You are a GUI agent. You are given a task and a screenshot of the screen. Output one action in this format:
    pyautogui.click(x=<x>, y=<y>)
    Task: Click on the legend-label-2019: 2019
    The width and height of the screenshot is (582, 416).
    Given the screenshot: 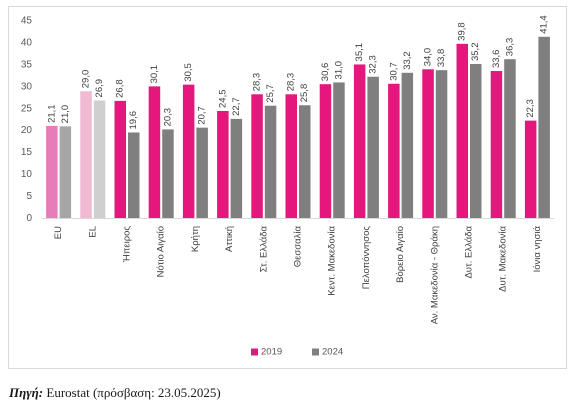 What is the action you would take?
    pyautogui.click(x=271, y=352)
    